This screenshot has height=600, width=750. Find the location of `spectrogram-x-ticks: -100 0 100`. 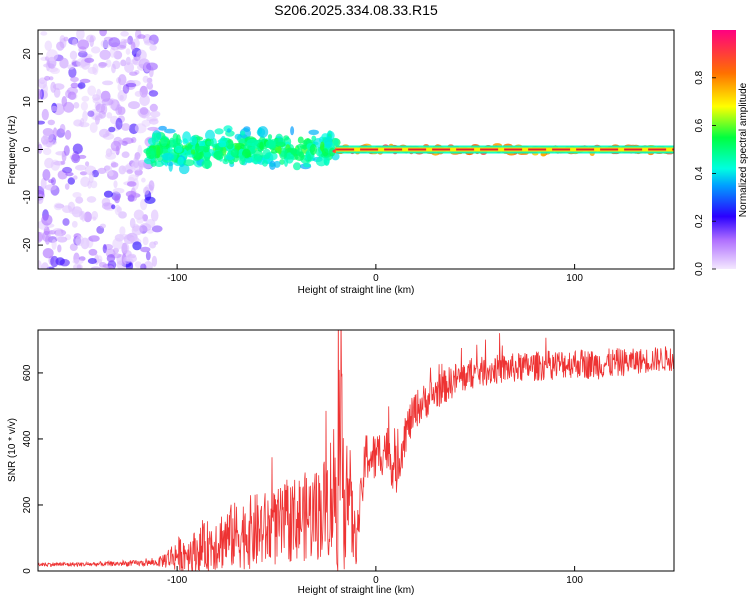

spectrogram-x-ticks: -100 0 100 is located at coordinates (375, 274).